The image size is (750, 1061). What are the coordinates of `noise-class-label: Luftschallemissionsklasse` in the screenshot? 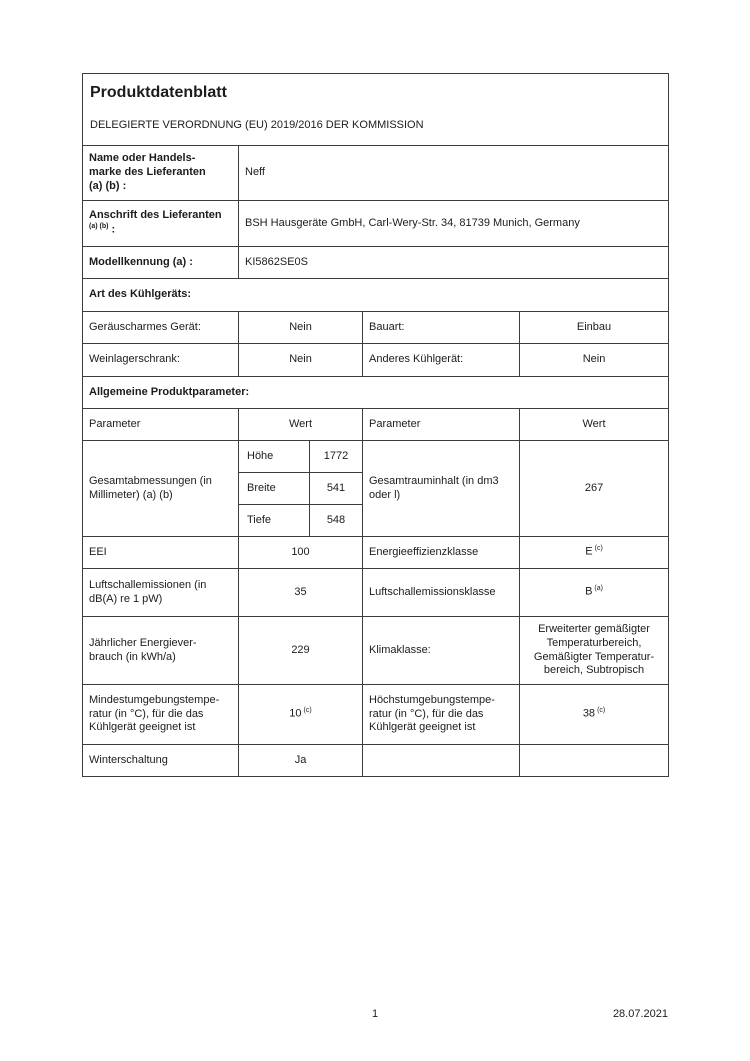 It's located at (441, 592).